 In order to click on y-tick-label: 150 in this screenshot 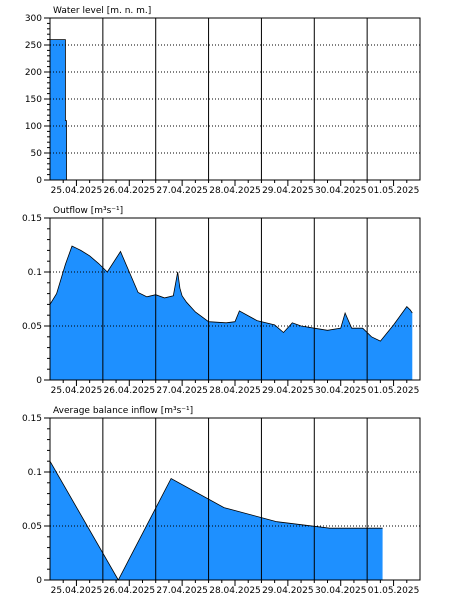, I will do `click(33, 100)`.